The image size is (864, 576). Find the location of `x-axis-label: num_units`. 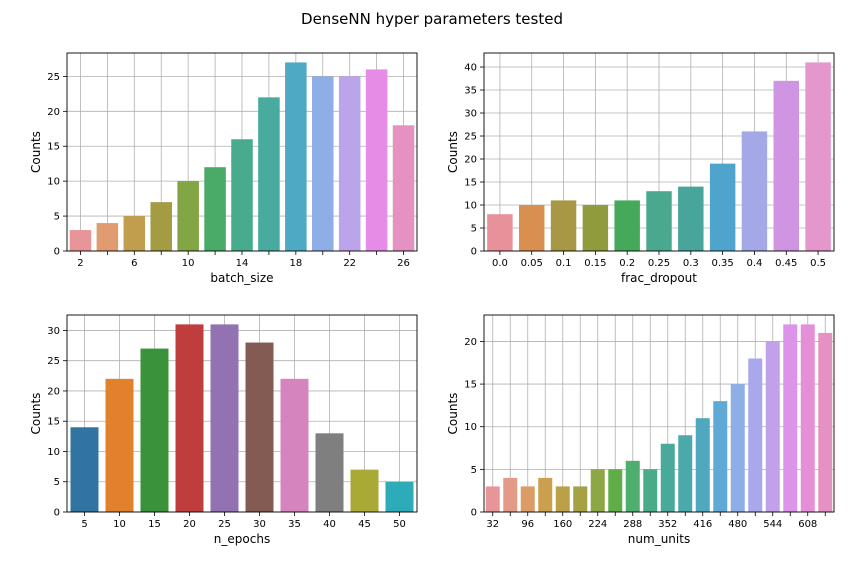

x-axis-label: num_units is located at coordinates (659, 539).